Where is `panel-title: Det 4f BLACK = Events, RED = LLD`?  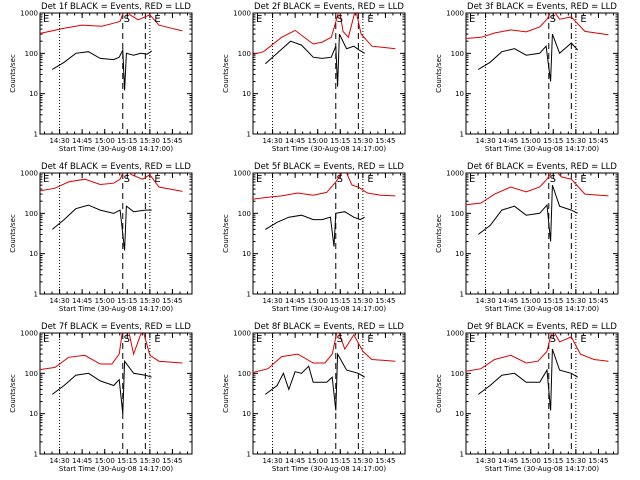 panel-title: Det 4f BLACK = Events, RED = LLD is located at coordinates (116, 167).